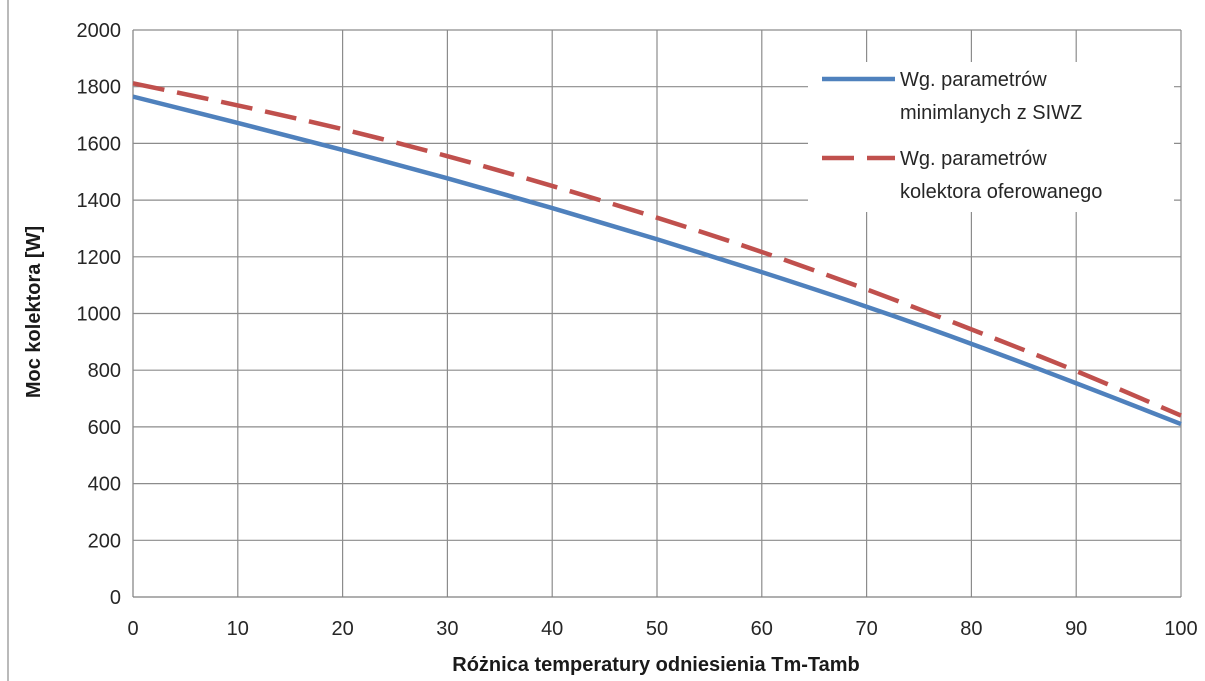 This screenshot has height=681, width=1205. Describe the element at coordinates (132, 629) in the screenshot. I see `x-tick-label: 0` at that location.